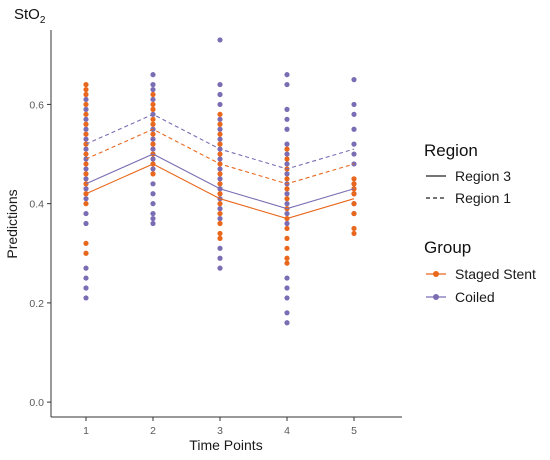 The image size is (550, 460). Describe the element at coordinates (220, 431) in the screenshot. I see `x-tick-label: 3` at that location.